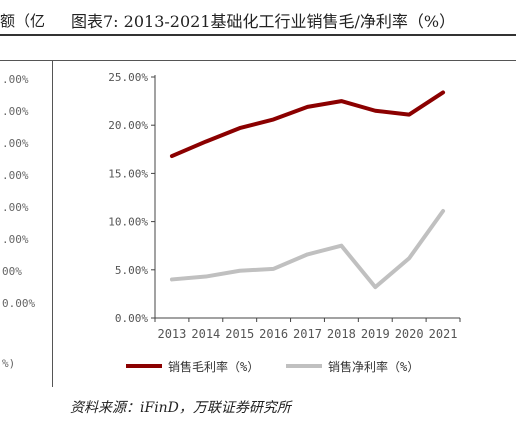 Image resolution: width=516 pixels, height=422 pixels. I want to click on x-tick-label: 2021, so click(443, 334).